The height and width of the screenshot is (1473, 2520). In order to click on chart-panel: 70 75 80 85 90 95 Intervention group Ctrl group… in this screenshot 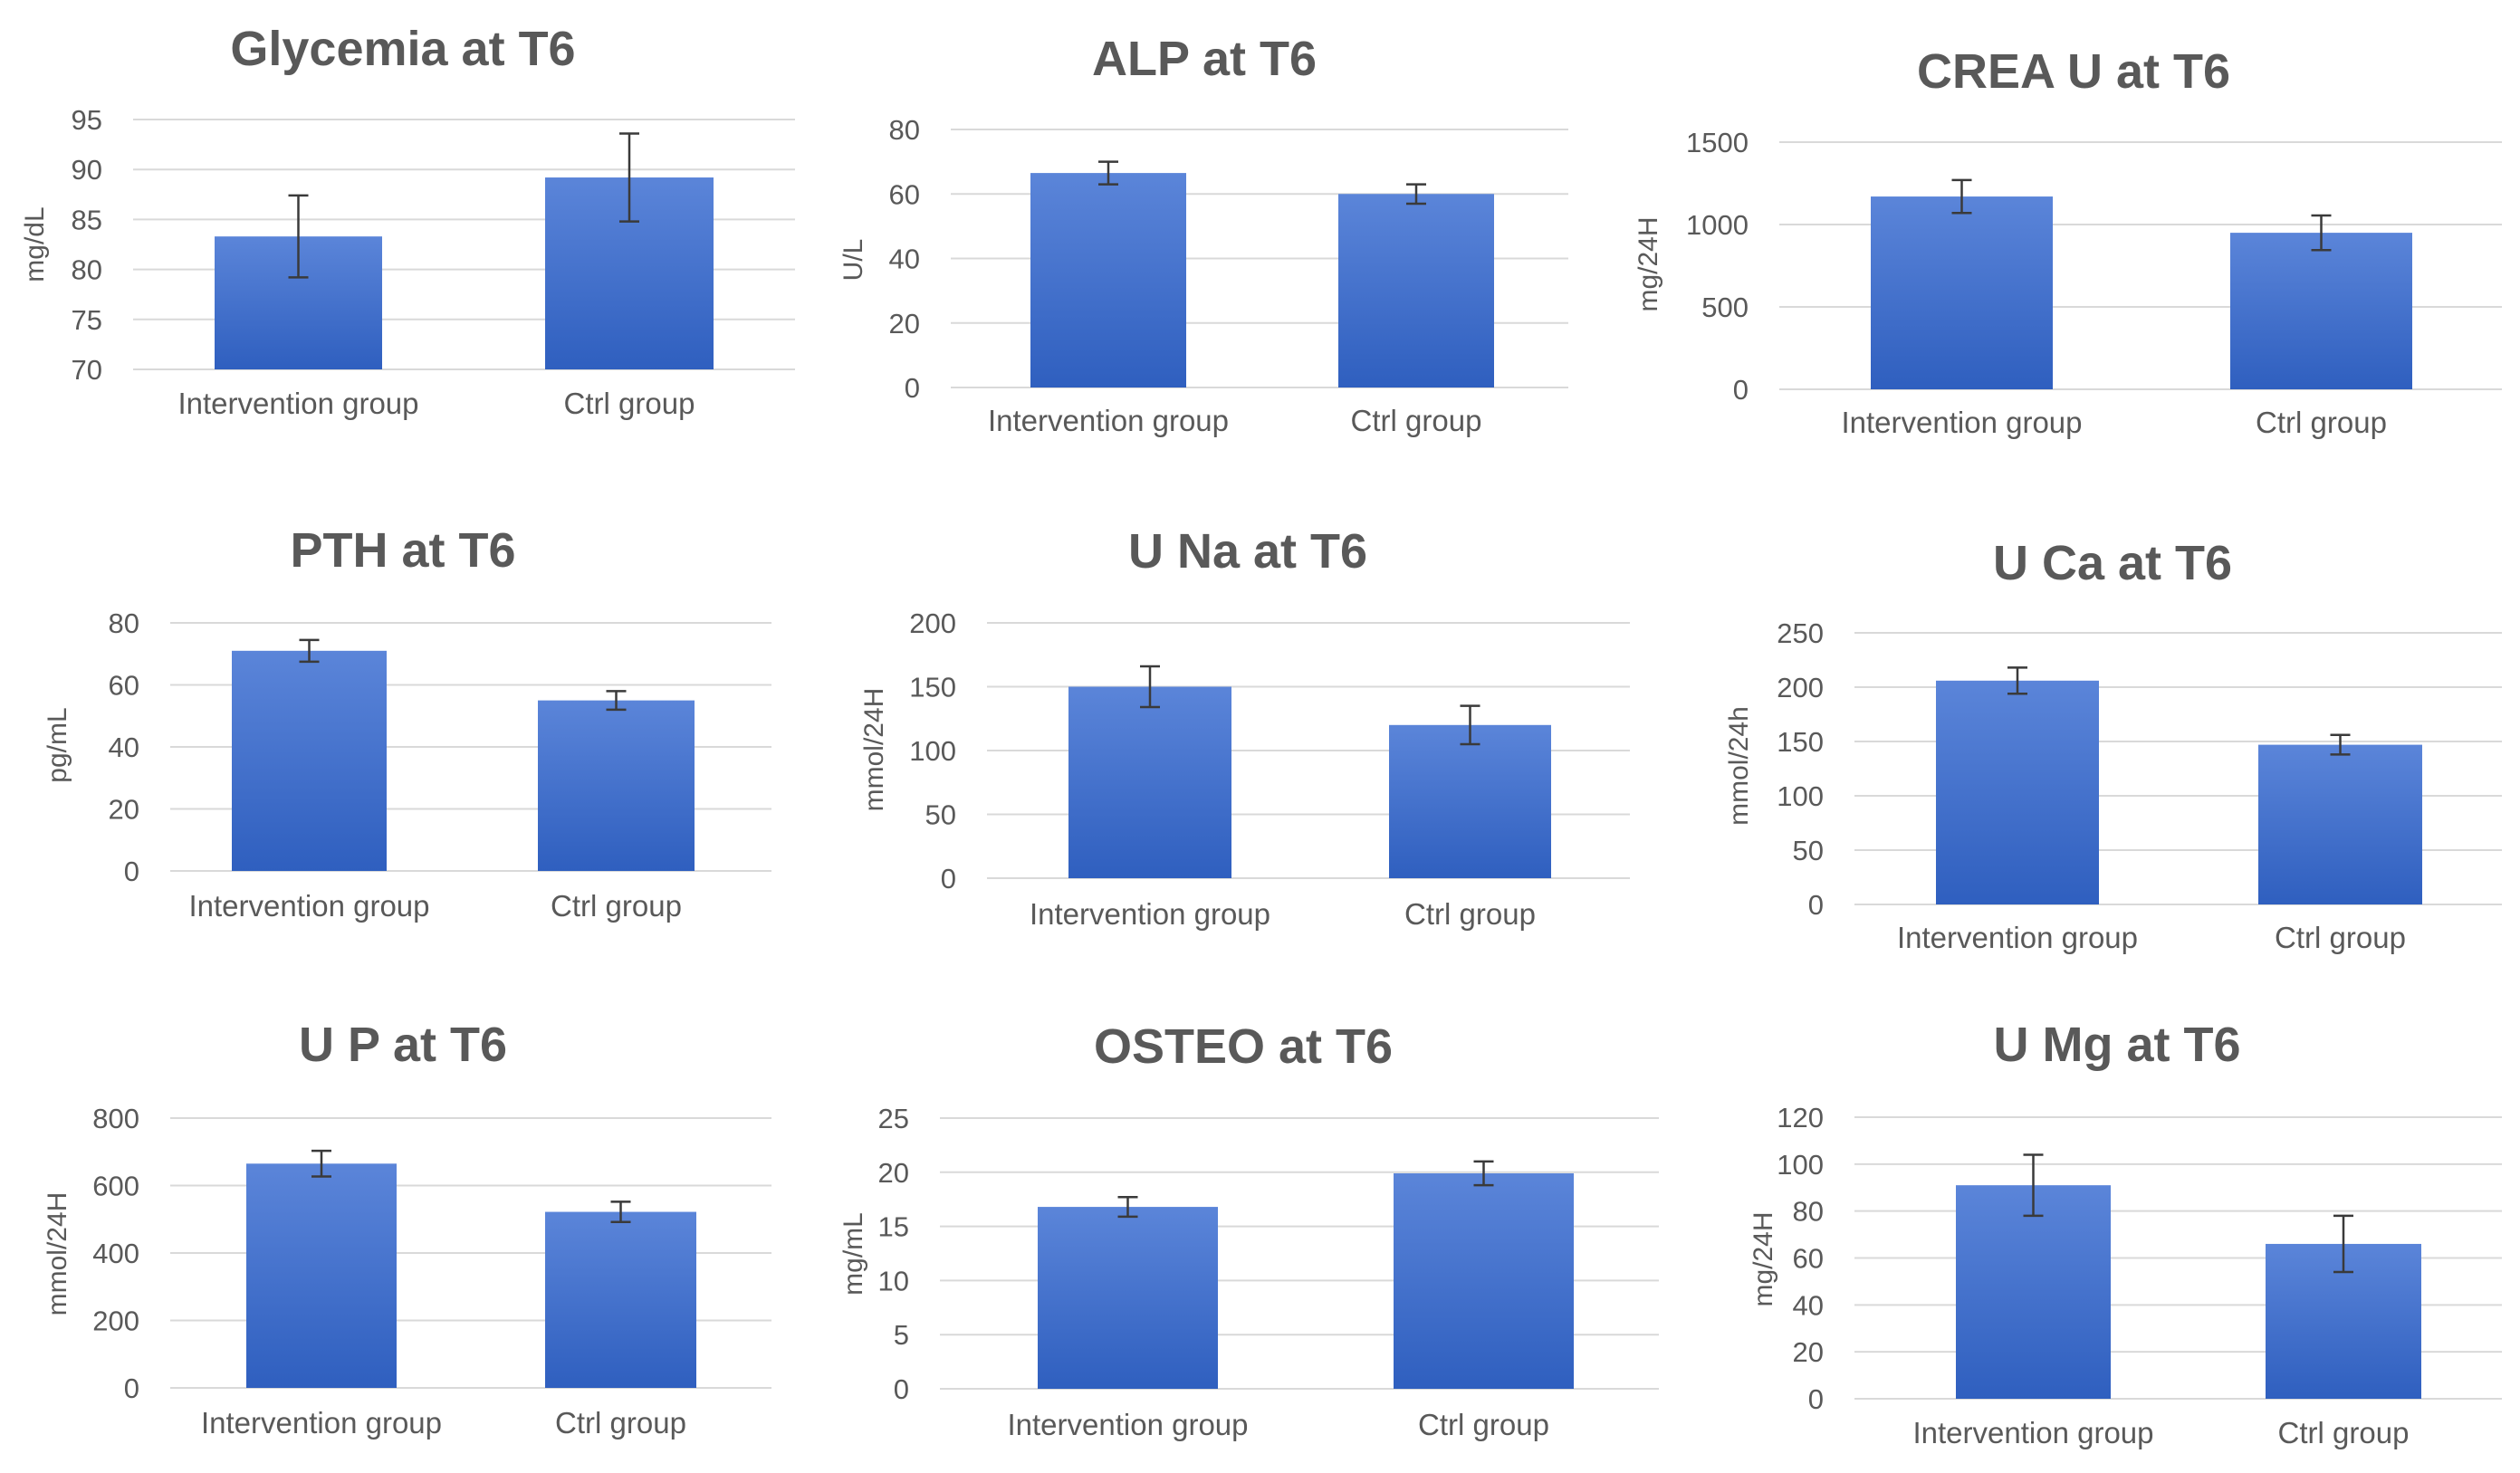, I will do `click(408, 221)`.